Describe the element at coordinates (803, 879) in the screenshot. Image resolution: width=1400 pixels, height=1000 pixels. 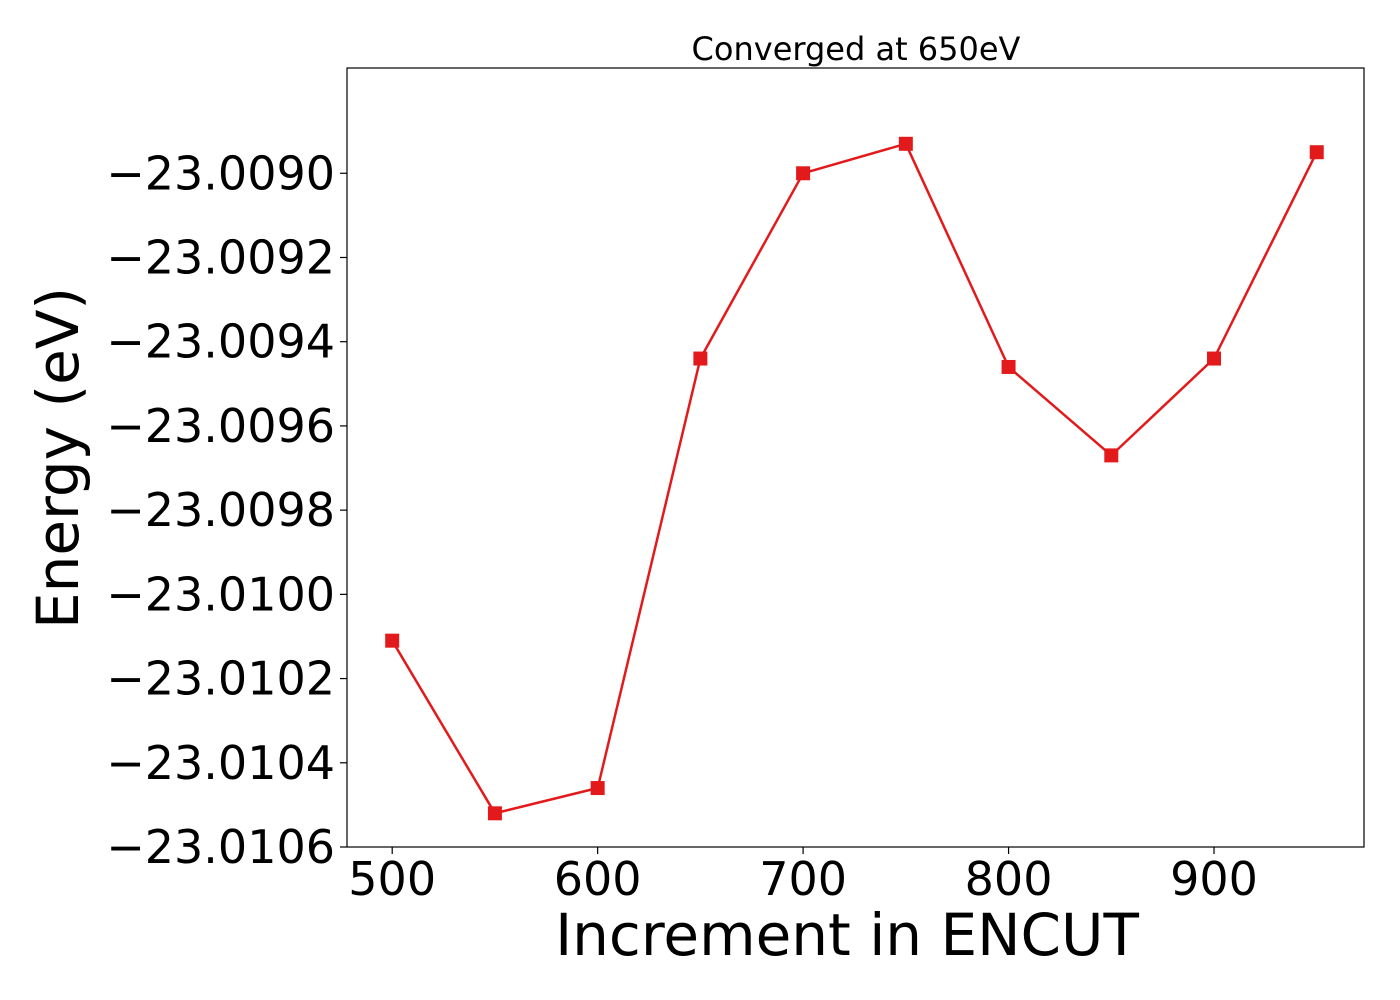
I see `x-tick-label: 700` at that location.